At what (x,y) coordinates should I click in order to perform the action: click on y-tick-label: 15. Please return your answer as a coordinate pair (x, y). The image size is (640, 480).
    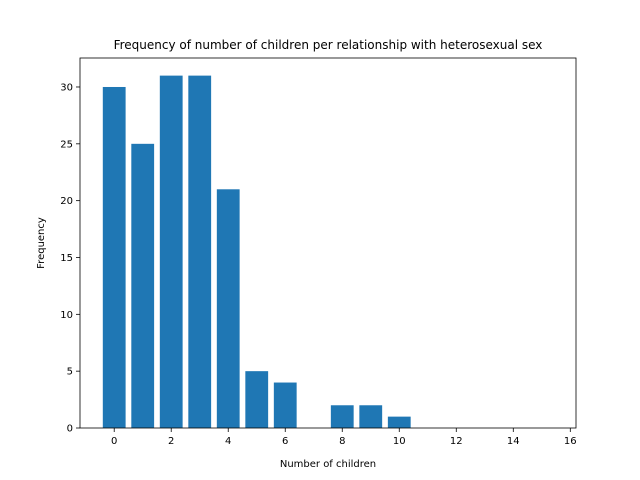
    Looking at the image, I should click on (66, 258).